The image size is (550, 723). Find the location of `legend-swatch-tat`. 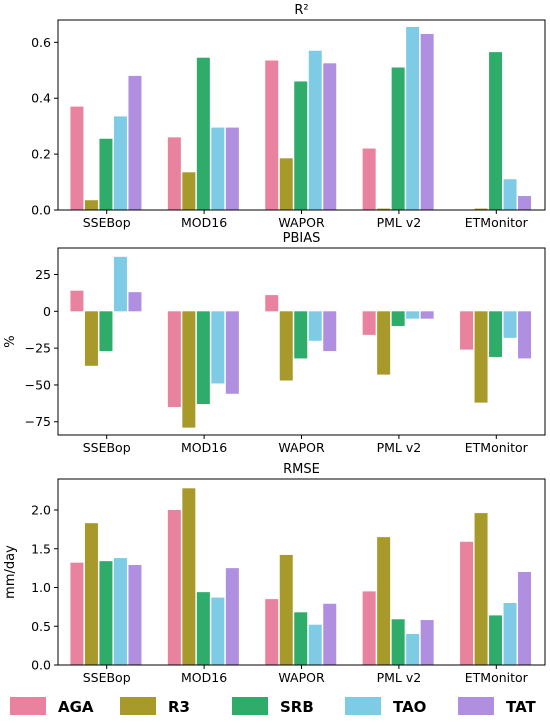

legend-swatch-tat is located at coordinates (476, 706).